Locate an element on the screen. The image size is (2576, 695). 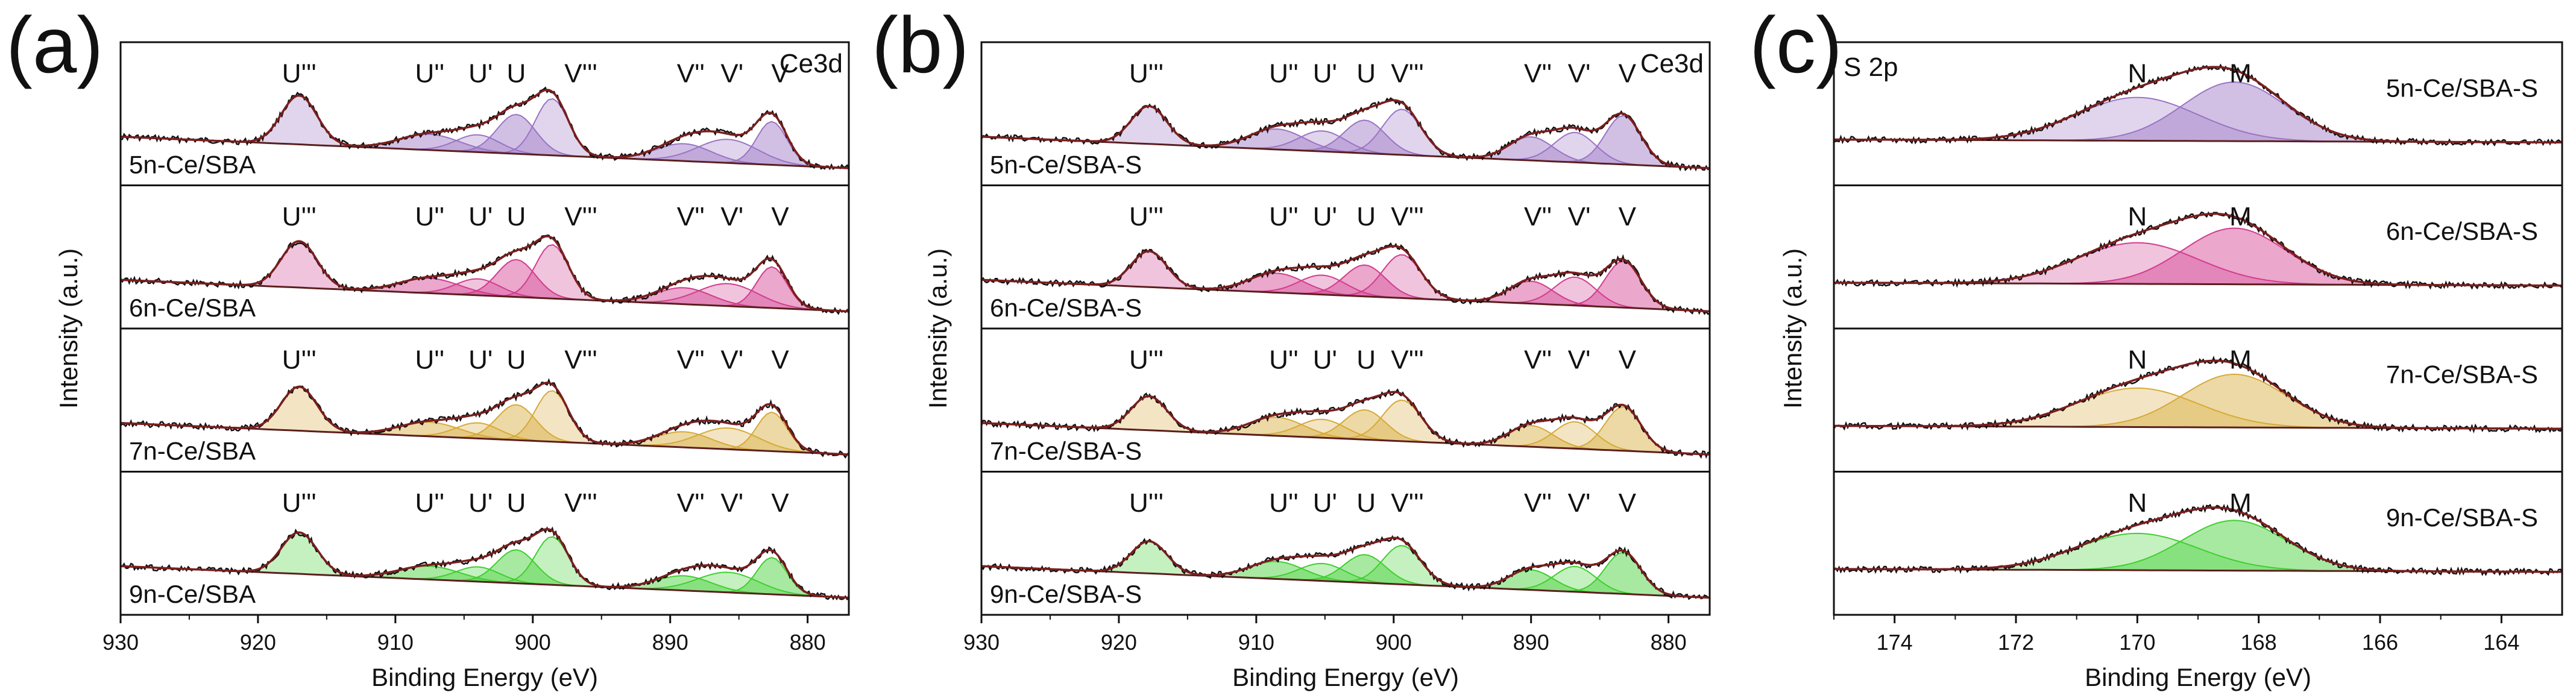
x-axis-c: 174 172 170 168 166 164 is located at coordinates (2176, 635).